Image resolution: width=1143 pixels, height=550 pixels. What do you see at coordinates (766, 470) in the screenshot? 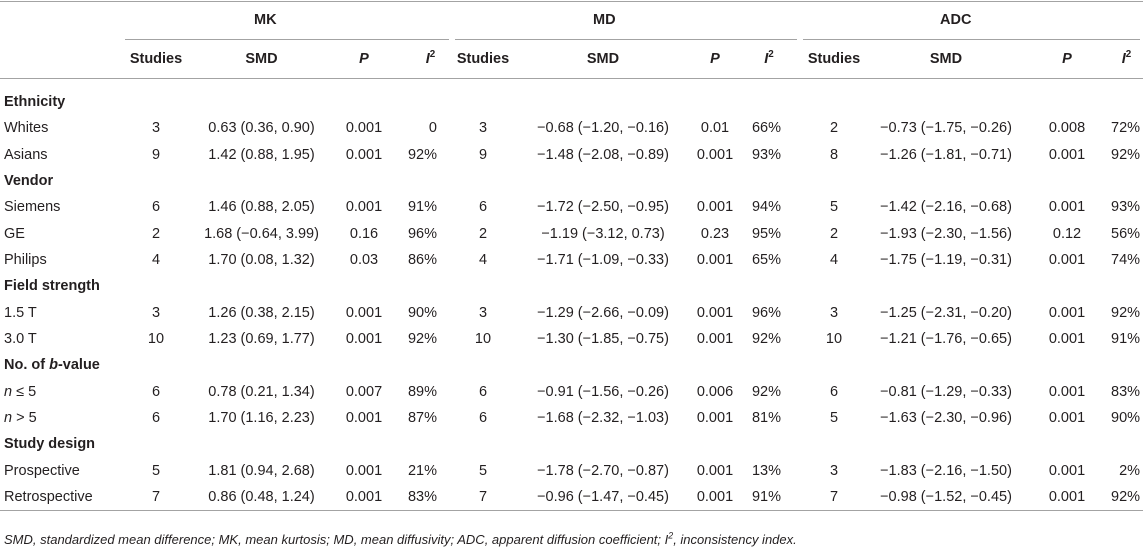
I see `md-i2-cell: 13%` at bounding box center [766, 470].